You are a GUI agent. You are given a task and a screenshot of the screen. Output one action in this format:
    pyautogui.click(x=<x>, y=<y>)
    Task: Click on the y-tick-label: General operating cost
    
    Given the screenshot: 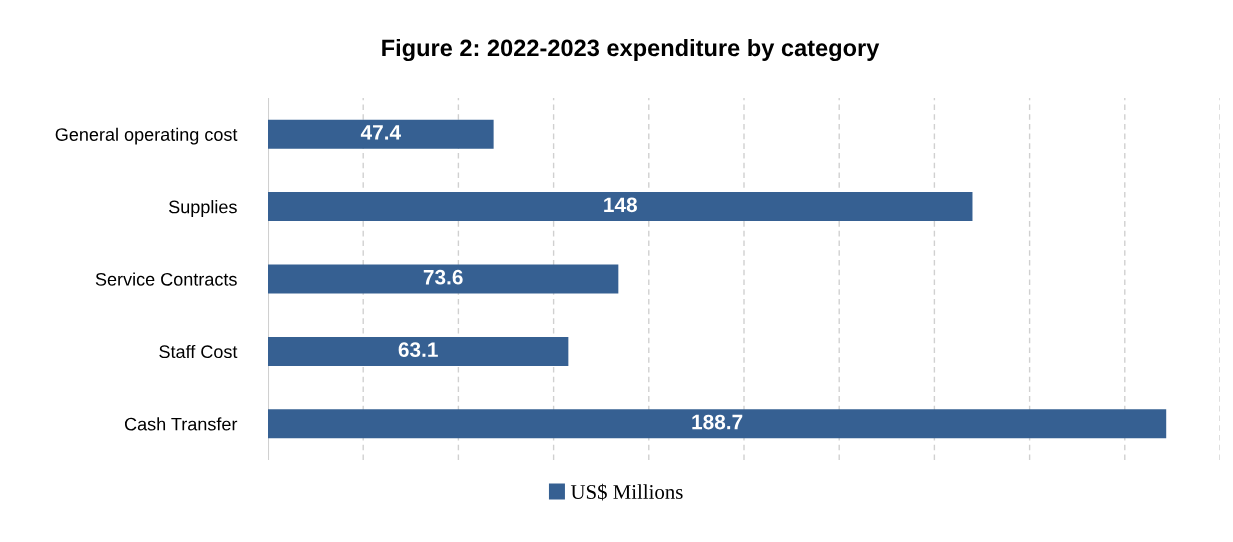 What is the action you would take?
    pyautogui.click(x=146, y=136)
    